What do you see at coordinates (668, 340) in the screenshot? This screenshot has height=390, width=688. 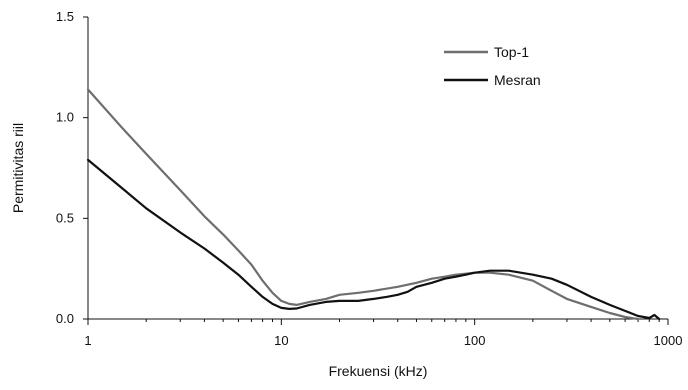 I see `x-tick-label: 1000` at bounding box center [668, 340].